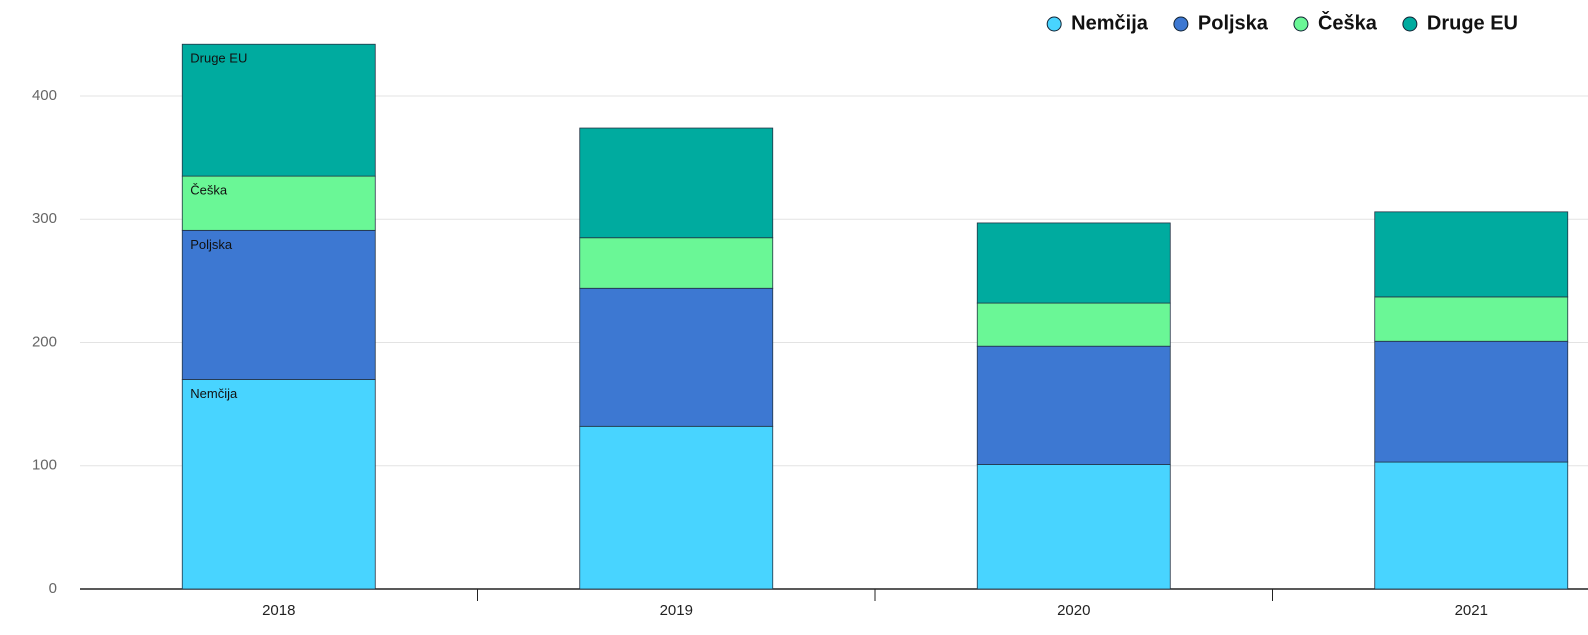  I want to click on y-tick-label: 200, so click(44, 341).